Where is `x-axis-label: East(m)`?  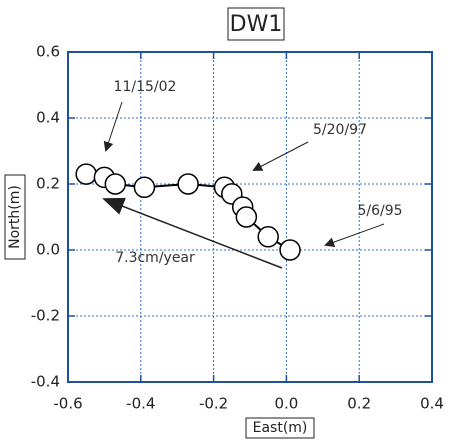
x-axis-label: East(m) is located at coordinates (280, 428).